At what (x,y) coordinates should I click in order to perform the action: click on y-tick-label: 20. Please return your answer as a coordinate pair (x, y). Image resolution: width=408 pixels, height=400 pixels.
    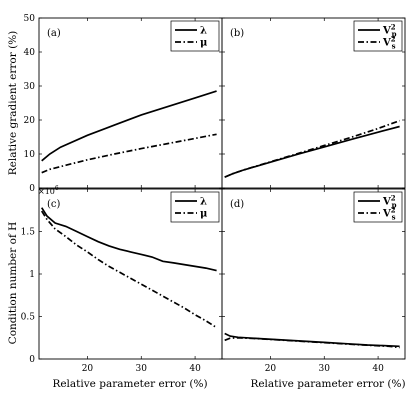
    Looking at the image, I should click on (30, 121).